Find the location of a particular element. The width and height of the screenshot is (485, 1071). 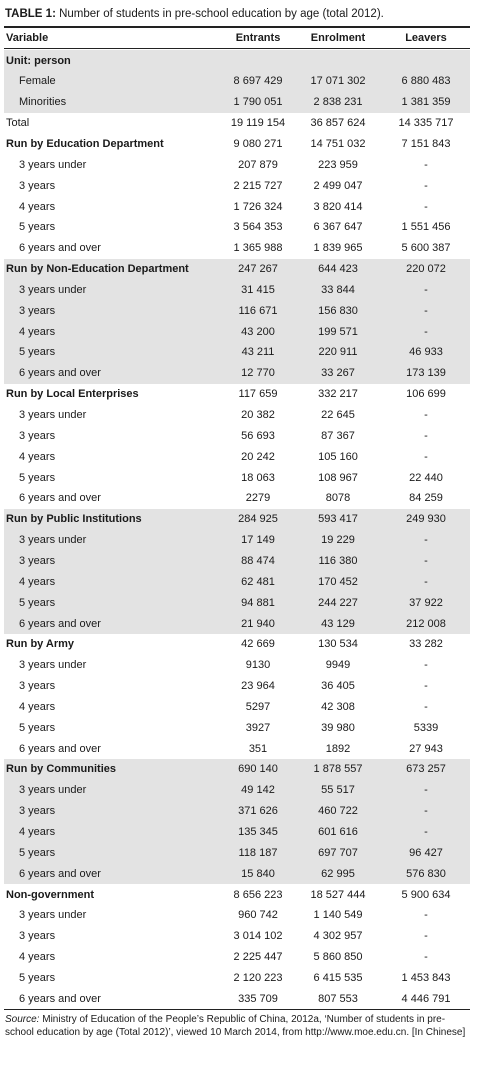

table-row: 5 years 3927 39 980 5339 is located at coordinates (237, 727).